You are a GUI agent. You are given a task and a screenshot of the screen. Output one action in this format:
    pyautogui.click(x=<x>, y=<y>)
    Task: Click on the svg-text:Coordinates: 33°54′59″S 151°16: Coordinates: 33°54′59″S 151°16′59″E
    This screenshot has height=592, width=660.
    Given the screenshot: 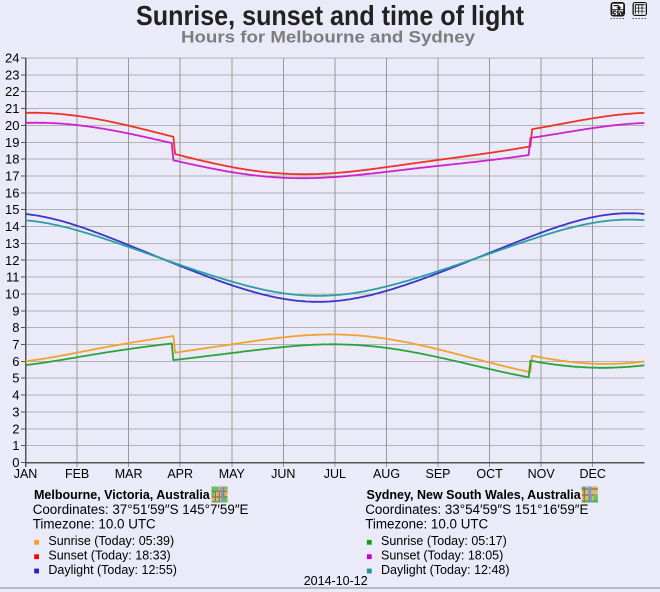 What is the action you would take?
    pyautogui.click(x=476, y=509)
    